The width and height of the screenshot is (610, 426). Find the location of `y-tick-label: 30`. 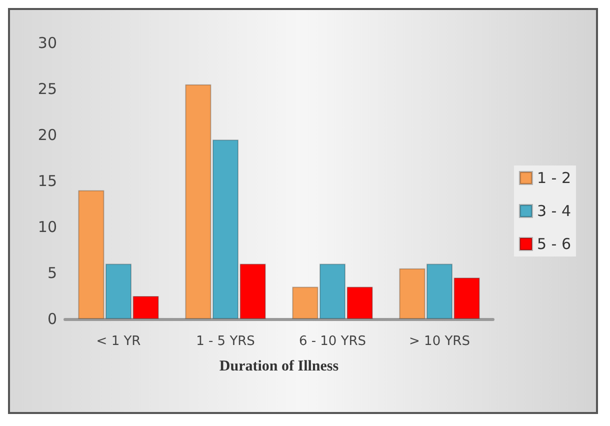

y-tick-label: 30 is located at coordinates (47, 43).